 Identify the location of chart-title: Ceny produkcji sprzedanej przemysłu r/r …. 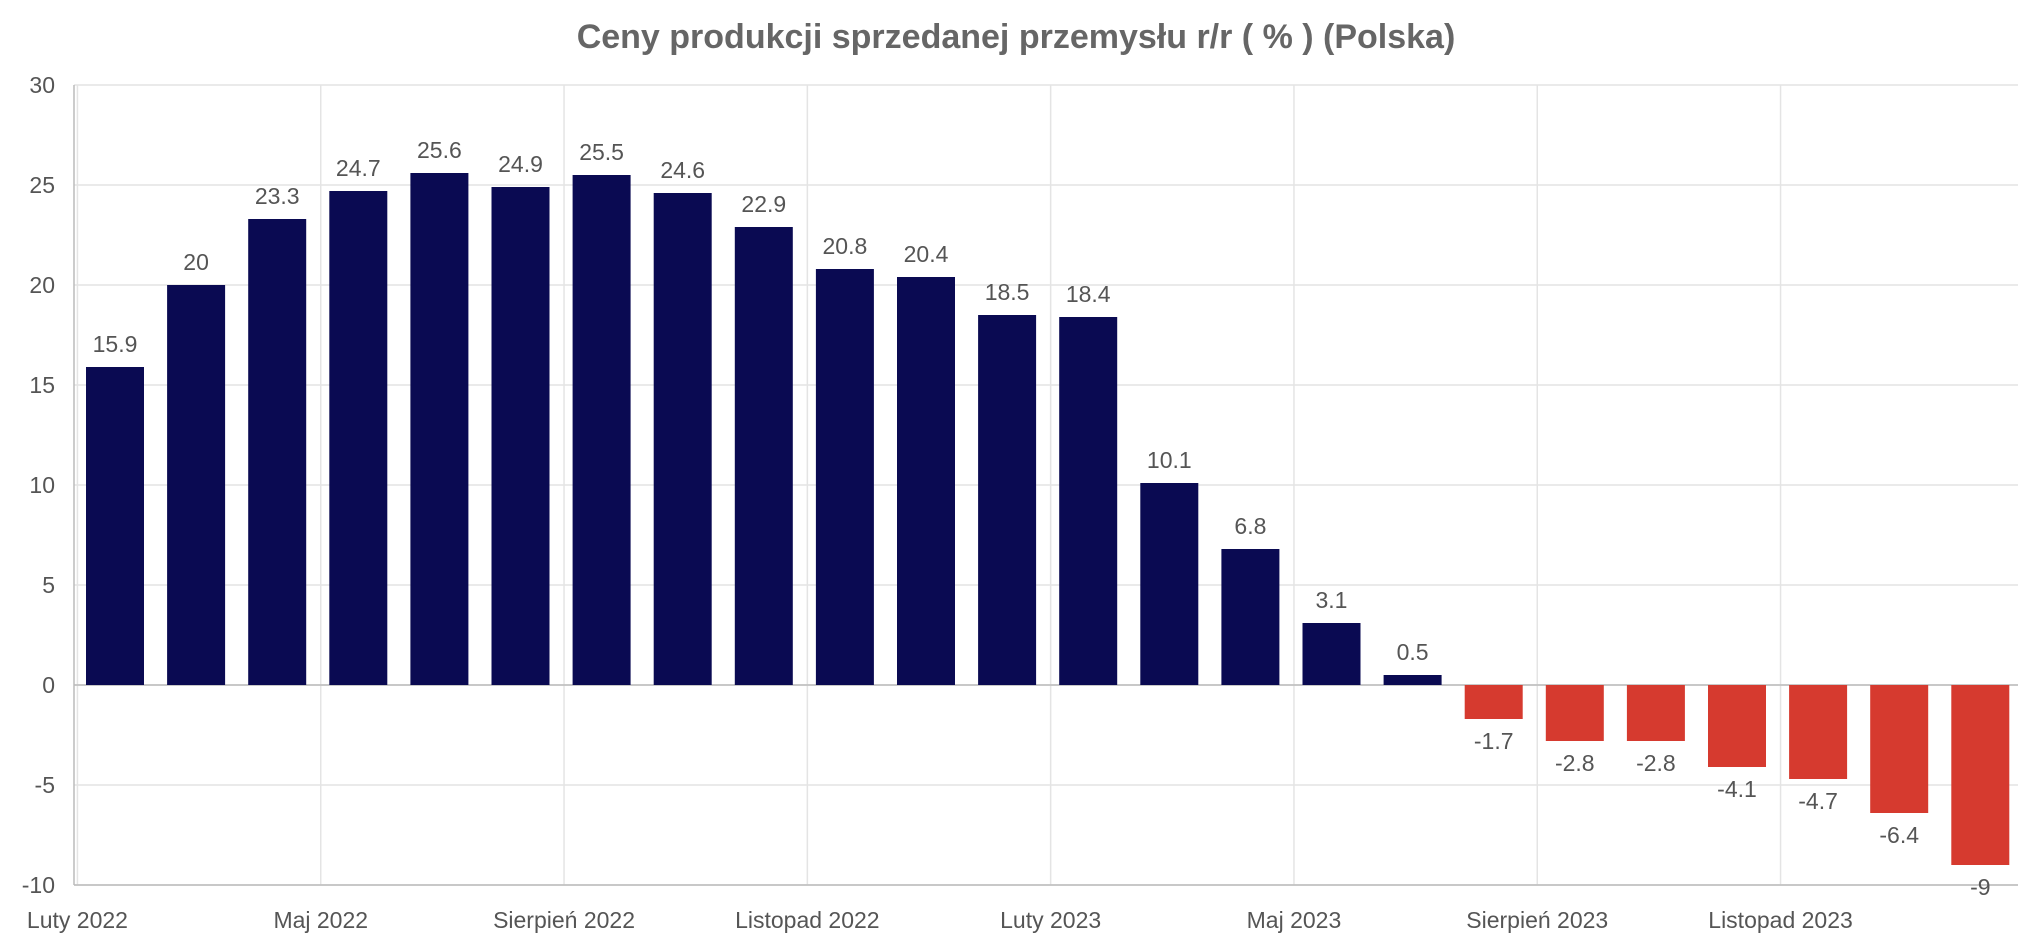
(1016, 37).